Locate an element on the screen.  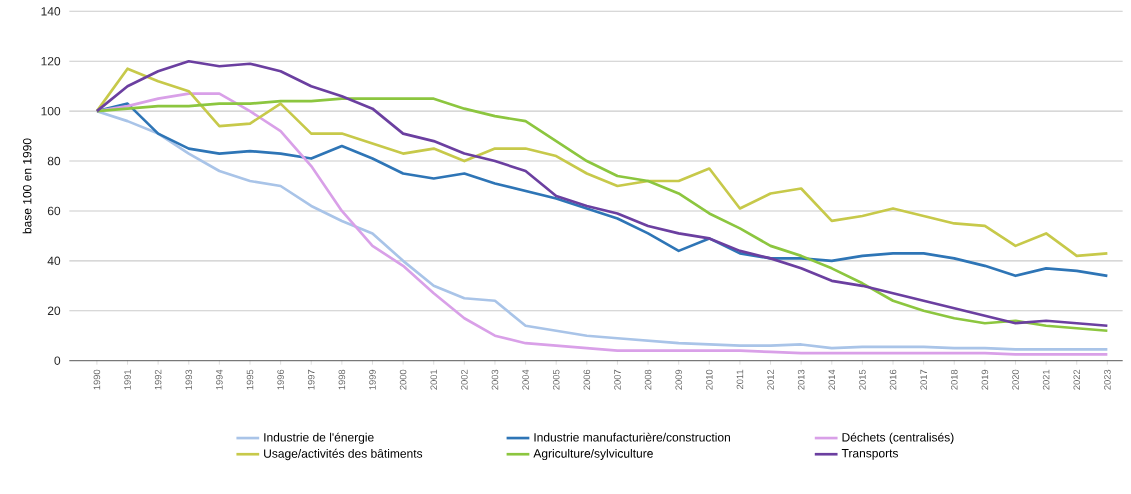
x-tick-label: 2005 is located at coordinates (556, 379).